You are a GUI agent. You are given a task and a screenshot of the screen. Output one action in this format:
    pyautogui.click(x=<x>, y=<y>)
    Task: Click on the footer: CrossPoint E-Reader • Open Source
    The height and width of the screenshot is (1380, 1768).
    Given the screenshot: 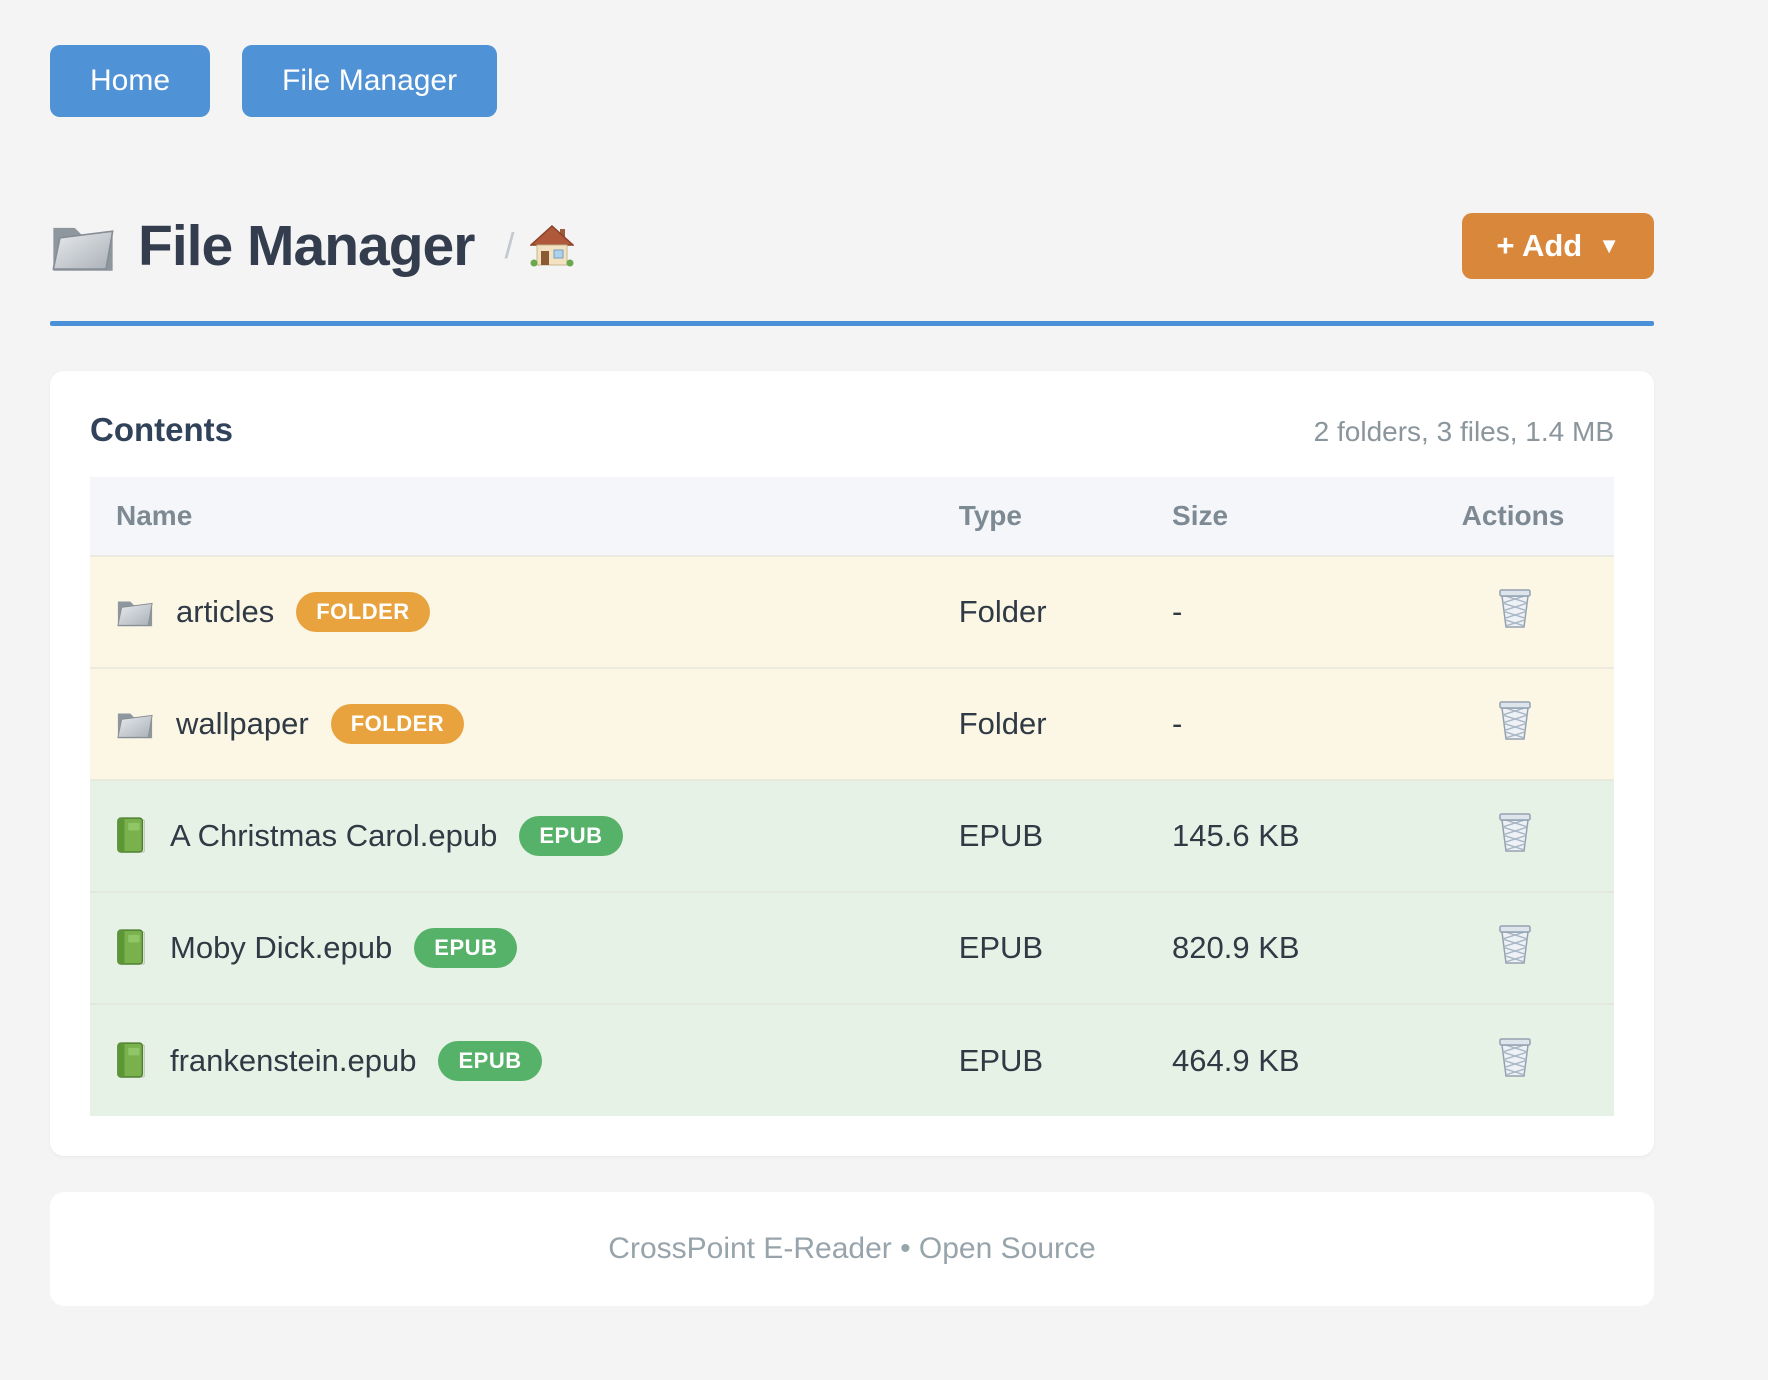 What is the action you would take?
    pyautogui.click(x=852, y=1249)
    